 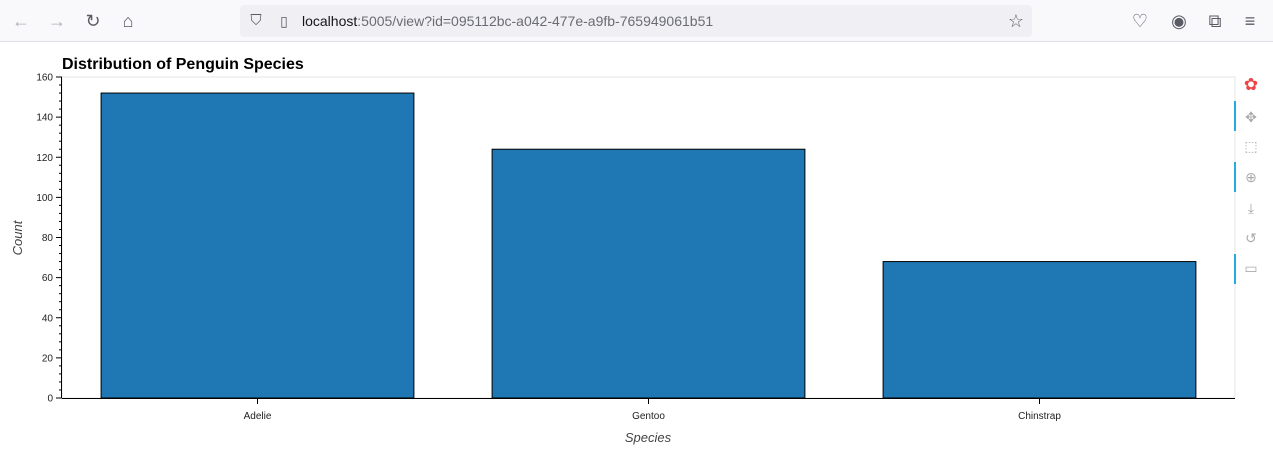 I want to click on reload-icon: ↻, so click(x=93, y=21).